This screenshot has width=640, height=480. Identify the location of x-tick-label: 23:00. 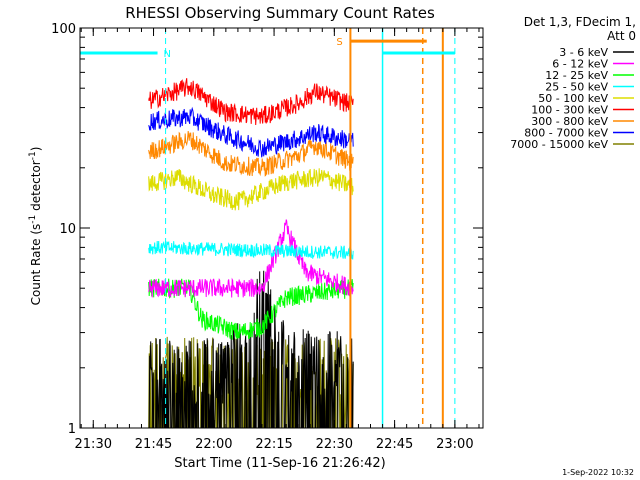
(454, 444).